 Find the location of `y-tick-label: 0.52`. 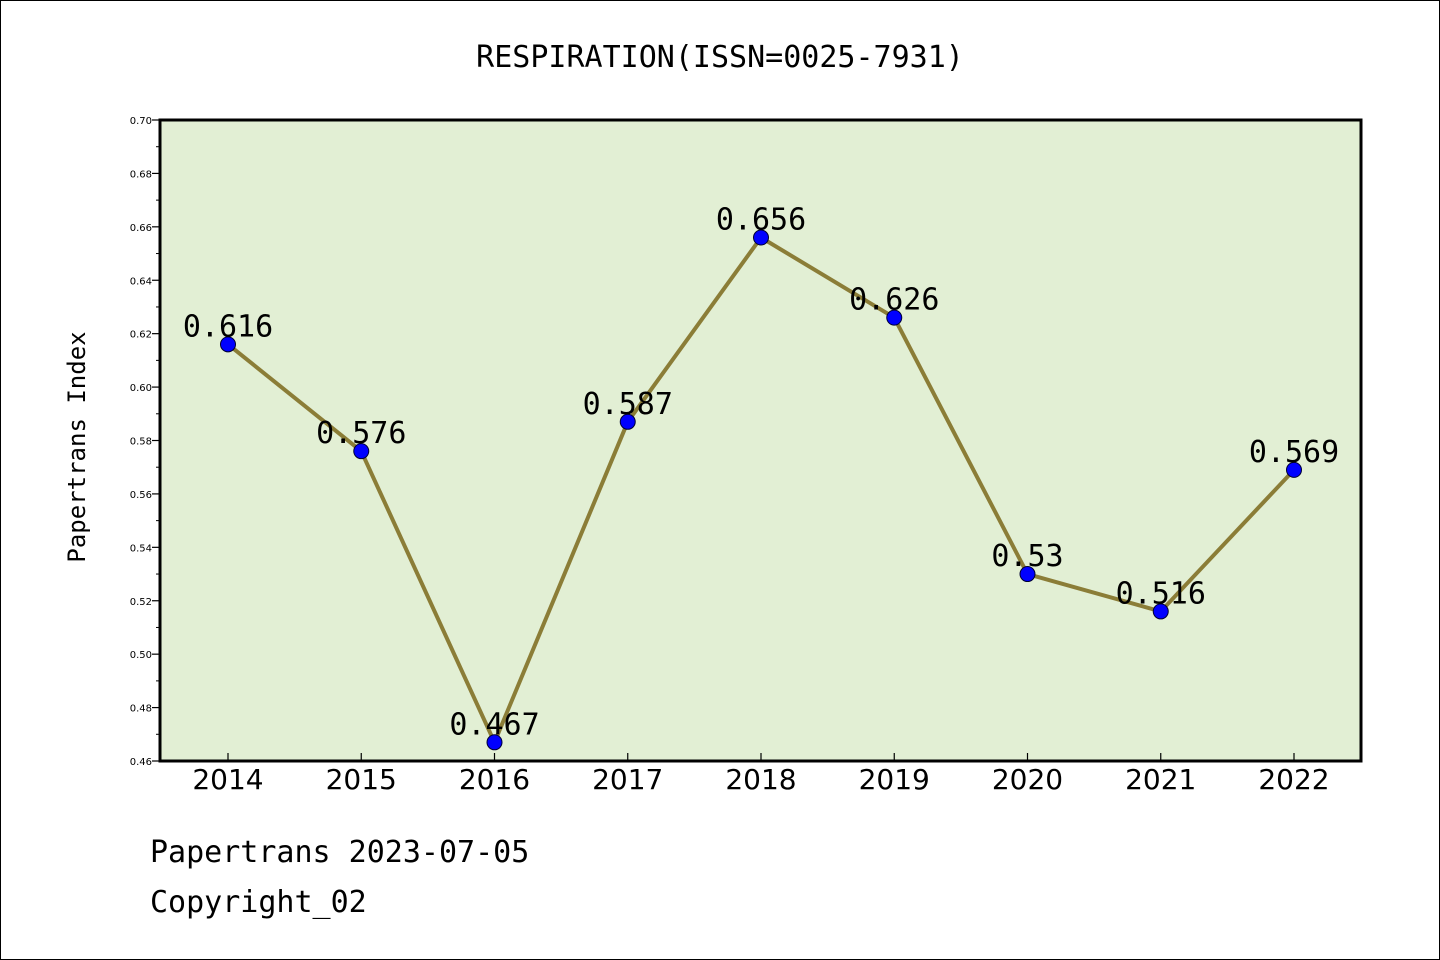

y-tick-label: 0.52 is located at coordinates (141, 602).